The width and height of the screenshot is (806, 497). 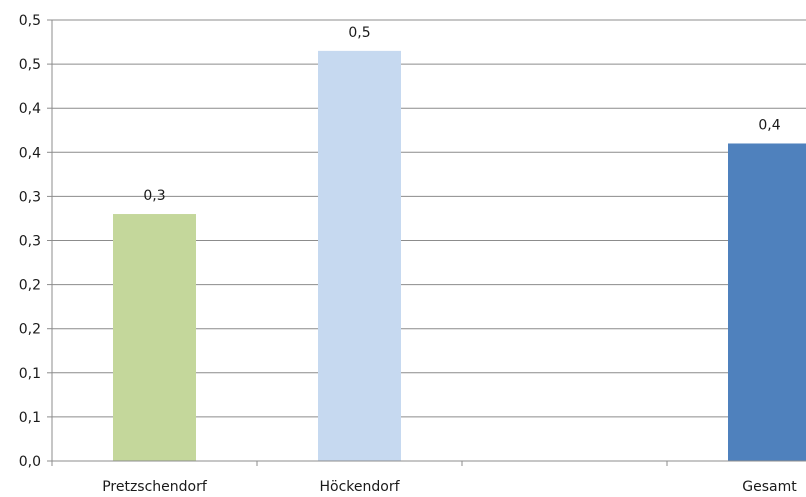 What do you see at coordinates (154, 196) in the screenshot?
I see `data-label: 0,3` at bounding box center [154, 196].